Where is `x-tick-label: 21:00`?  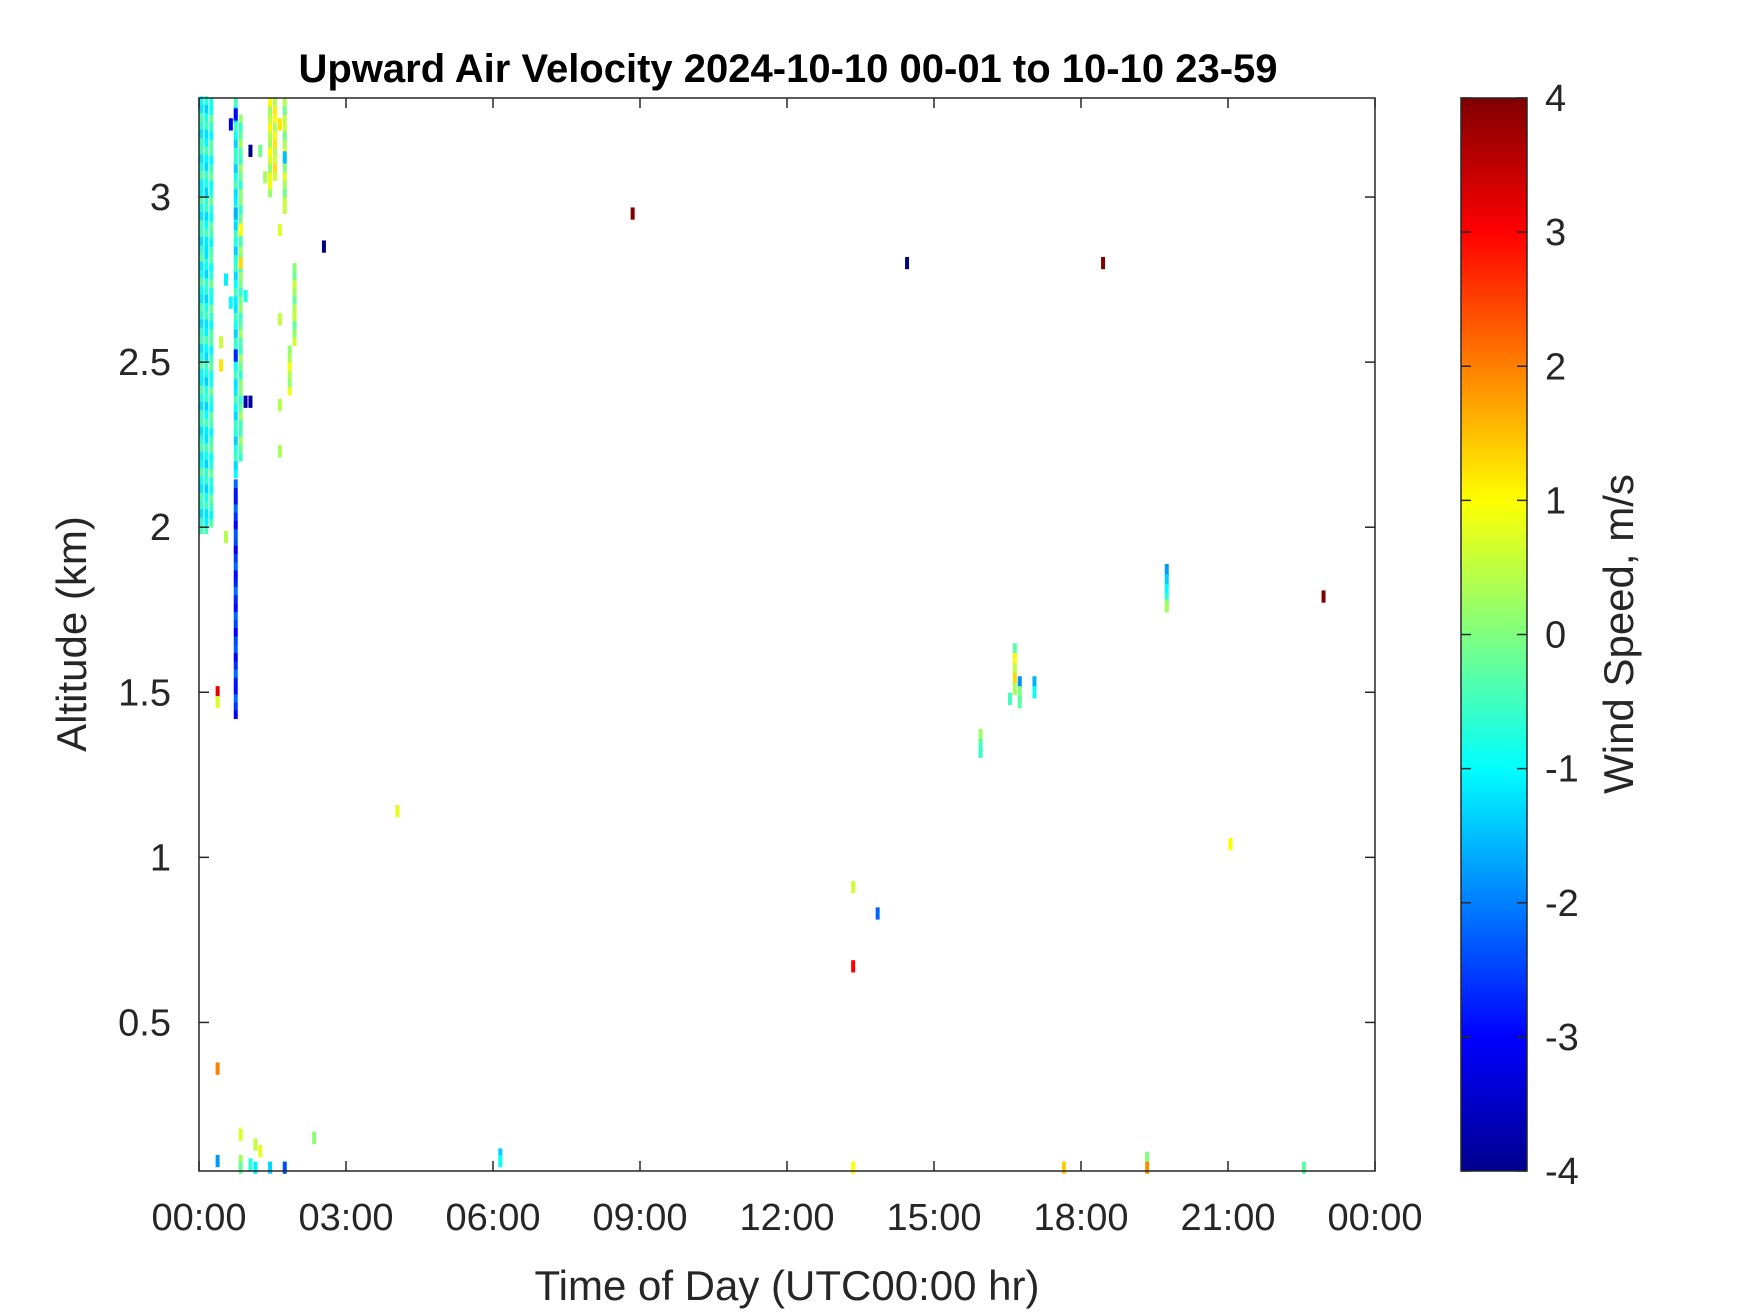 x-tick-label: 21:00 is located at coordinates (1227, 1218).